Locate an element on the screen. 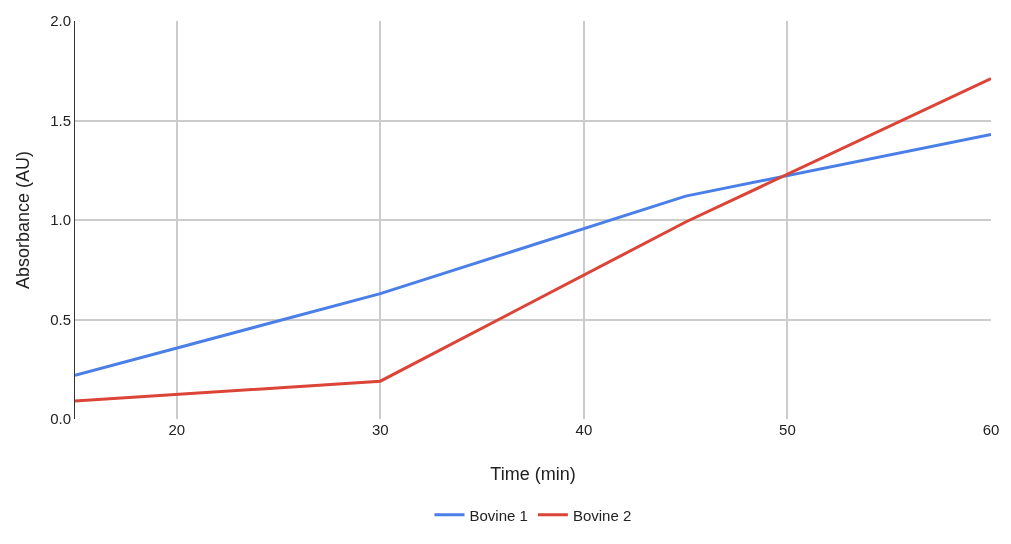 This screenshot has height=544, width=1011. y-tick-label: 1.5 is located at coordinates (60, 120).